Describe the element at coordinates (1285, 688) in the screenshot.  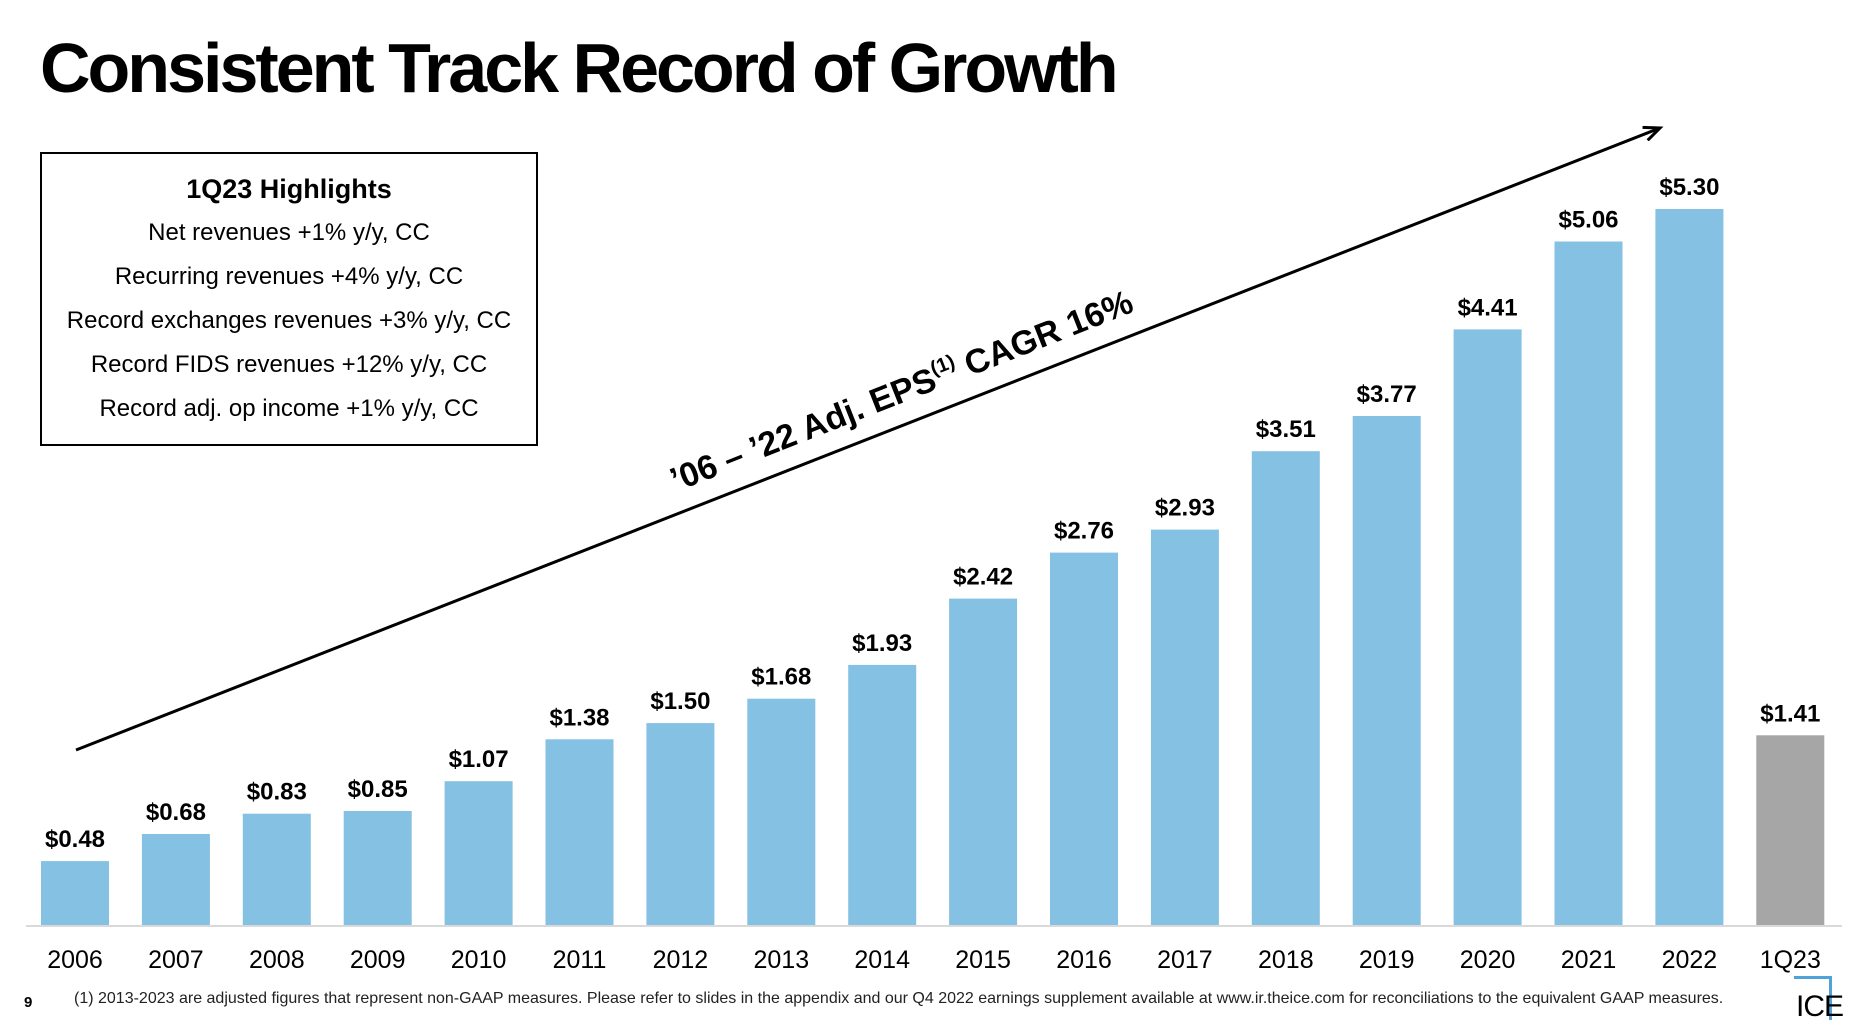
I see `bar-2018` at that location.